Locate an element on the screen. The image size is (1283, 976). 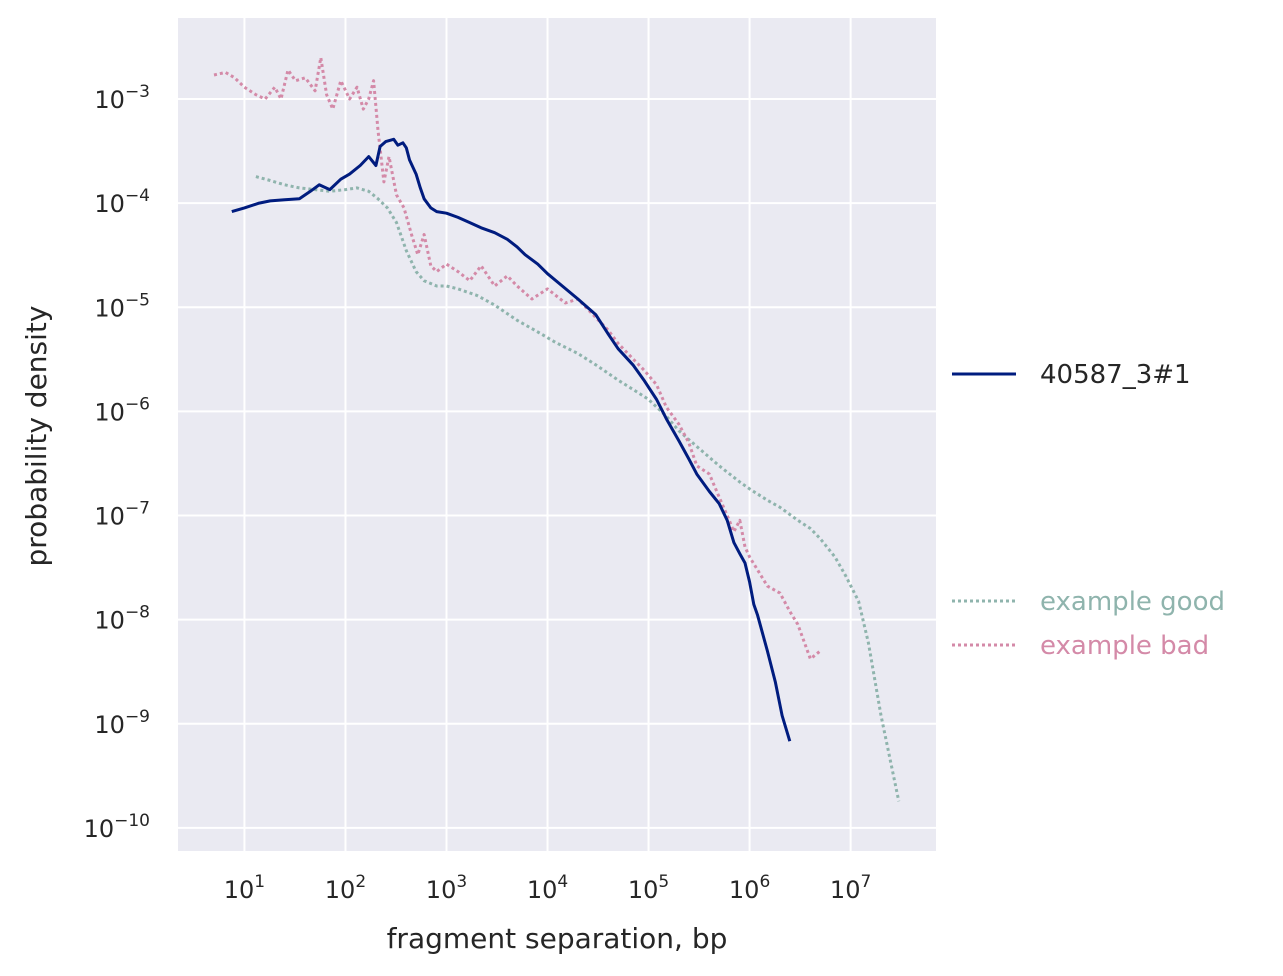
y-tick-label-exponent: −8 is located at coordinates (137, 613).